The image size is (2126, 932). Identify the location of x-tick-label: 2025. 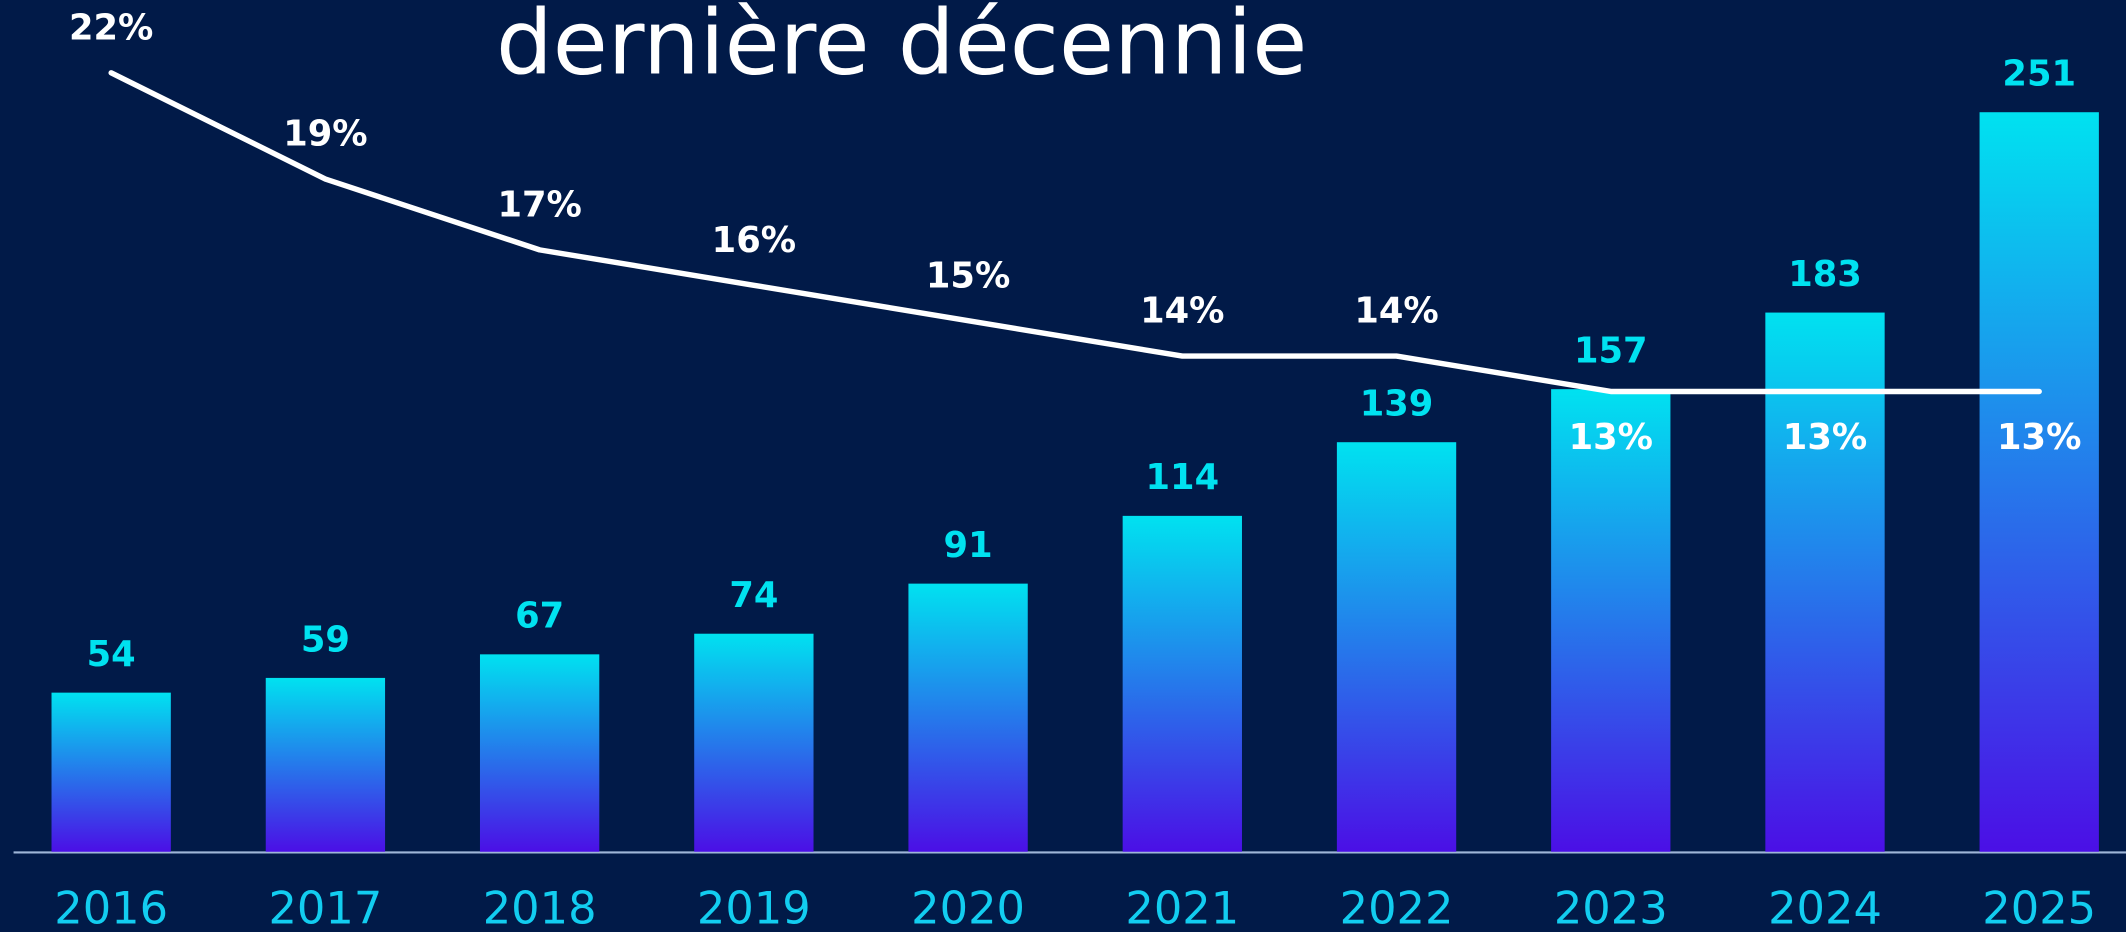
(2039, 906).